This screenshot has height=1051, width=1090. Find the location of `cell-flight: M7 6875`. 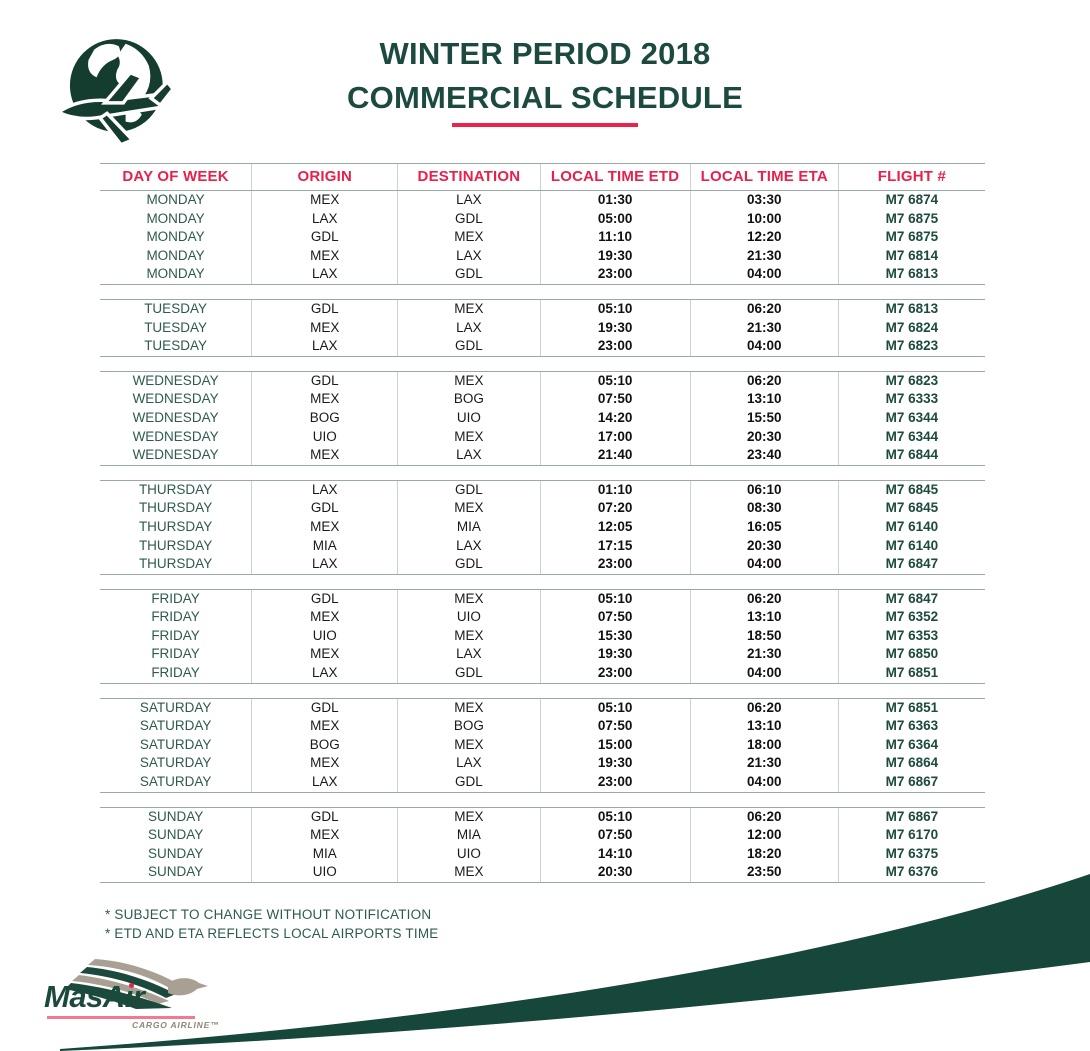

cell-flight: M7 6875 is located at coordinates (912, 218).